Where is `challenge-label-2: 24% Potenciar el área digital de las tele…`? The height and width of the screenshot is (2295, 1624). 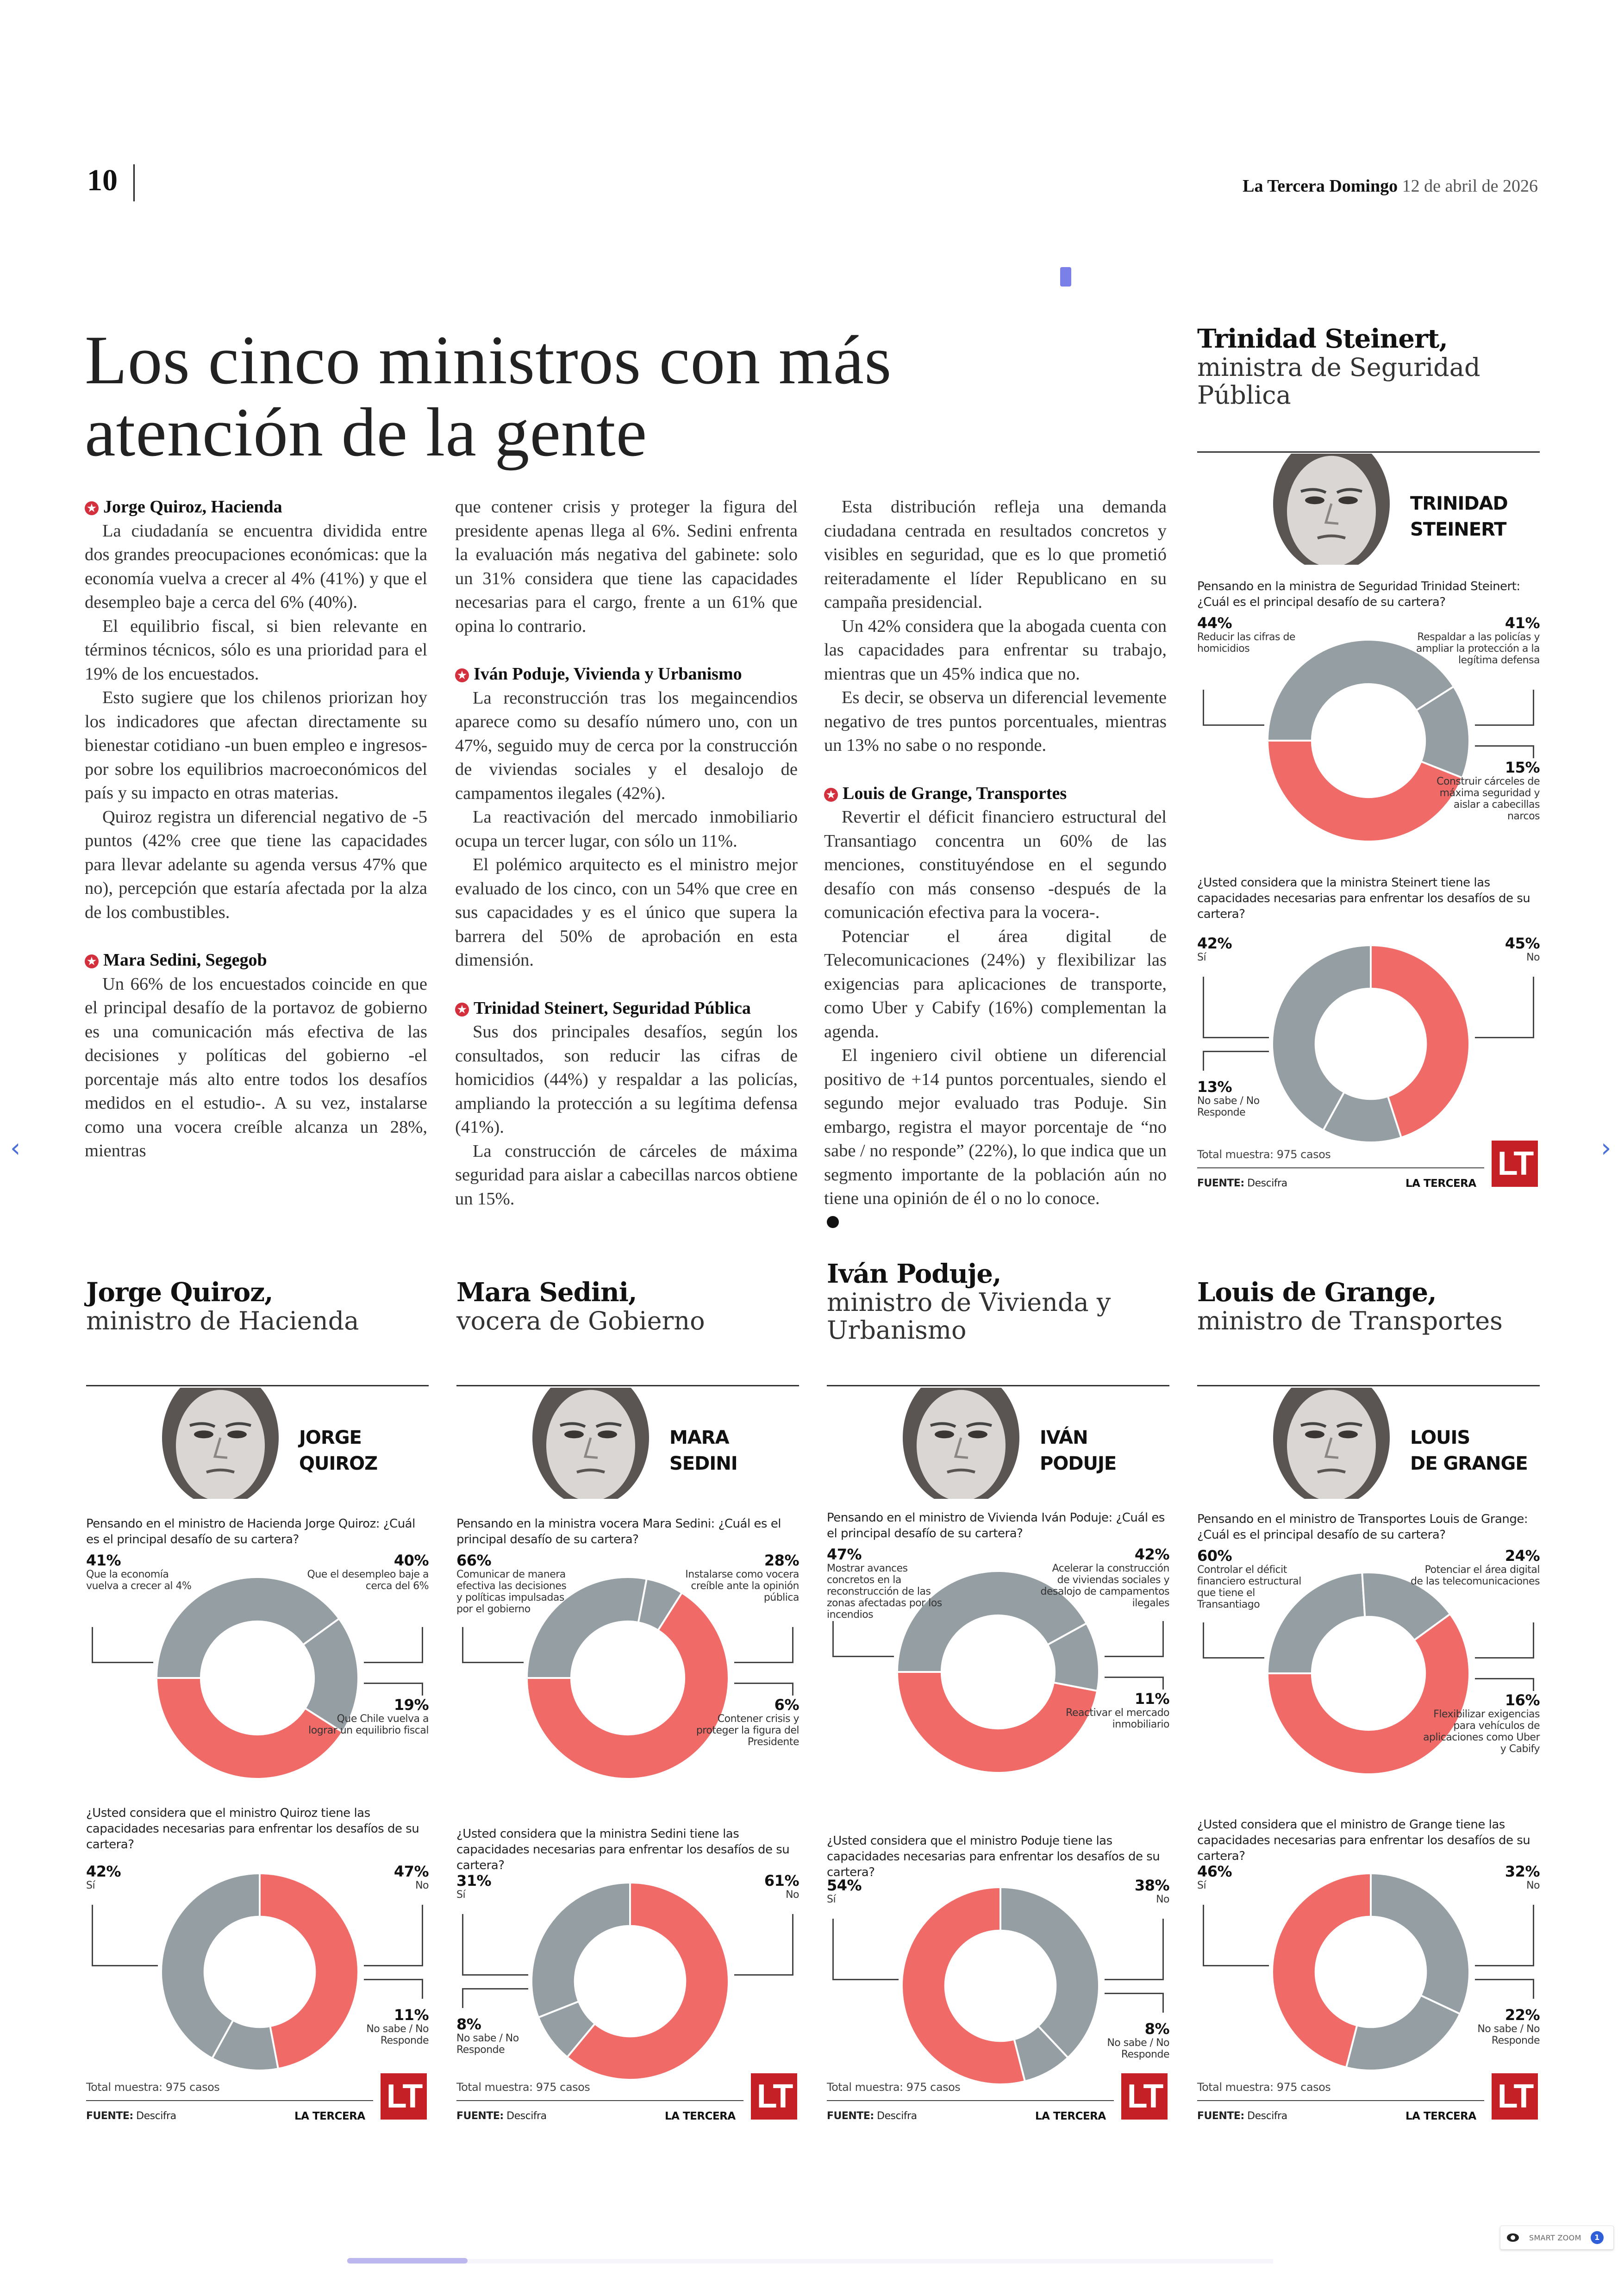 challenge-label-2: 24% Potenciar el área digital de las tele… is located at coordinates (1475, 1567).